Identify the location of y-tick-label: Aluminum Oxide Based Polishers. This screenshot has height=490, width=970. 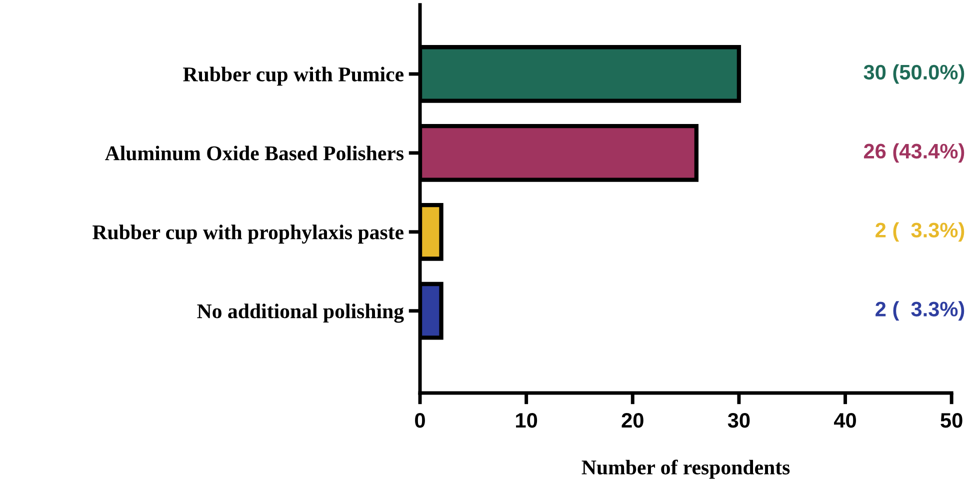
(254, 153).